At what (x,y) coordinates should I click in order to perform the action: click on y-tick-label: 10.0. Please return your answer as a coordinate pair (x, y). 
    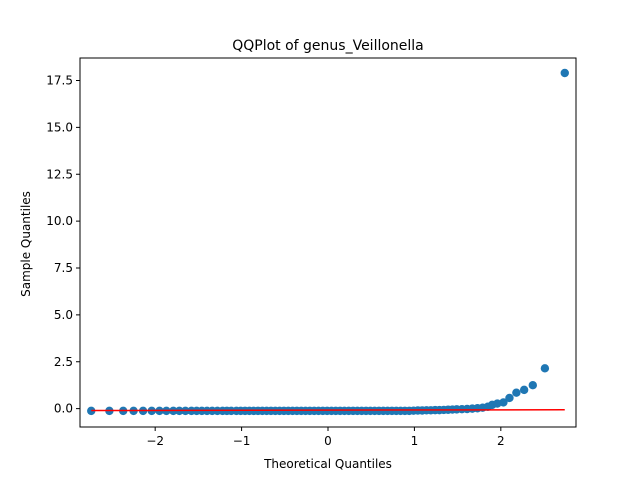
    Looking at the image, I should click on (59, 221).